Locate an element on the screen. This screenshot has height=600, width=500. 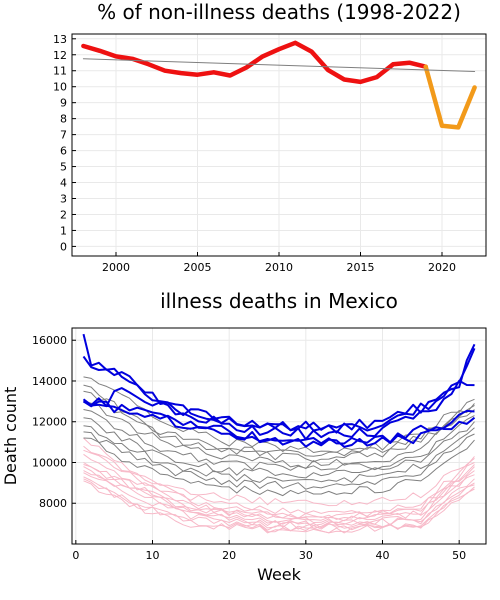
x-tick-label: 10 is located at coordinates (153, 555).